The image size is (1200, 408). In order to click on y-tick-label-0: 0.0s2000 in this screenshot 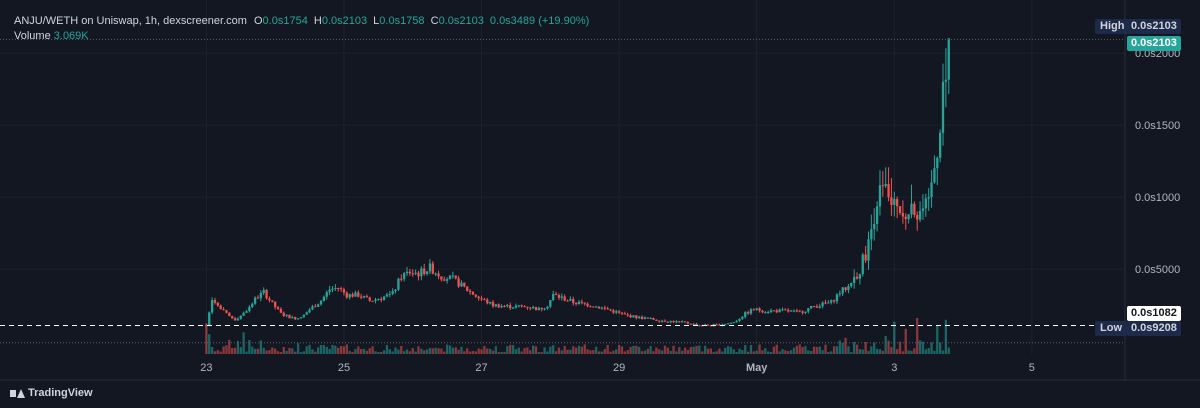, I will do `click(1157, 54)`.